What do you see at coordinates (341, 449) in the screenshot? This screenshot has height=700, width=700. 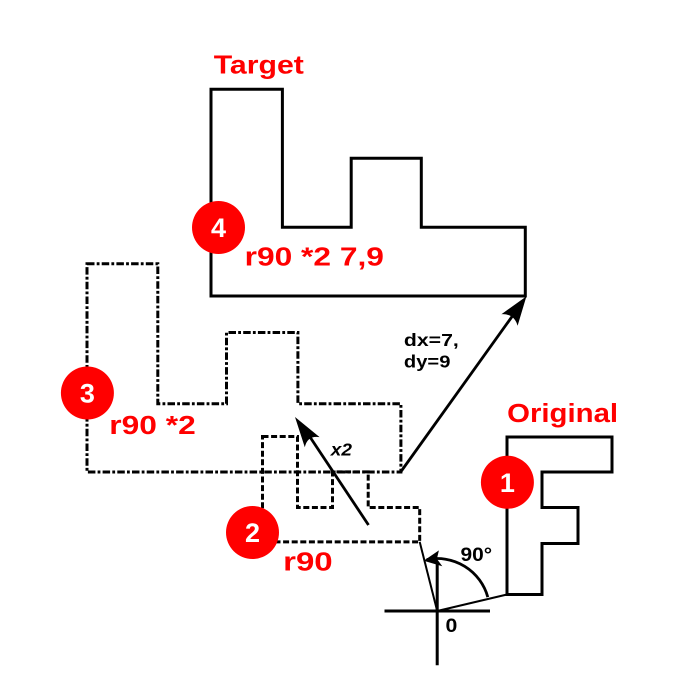 I see `svg-text: x2` at bounding box center [341, 449].